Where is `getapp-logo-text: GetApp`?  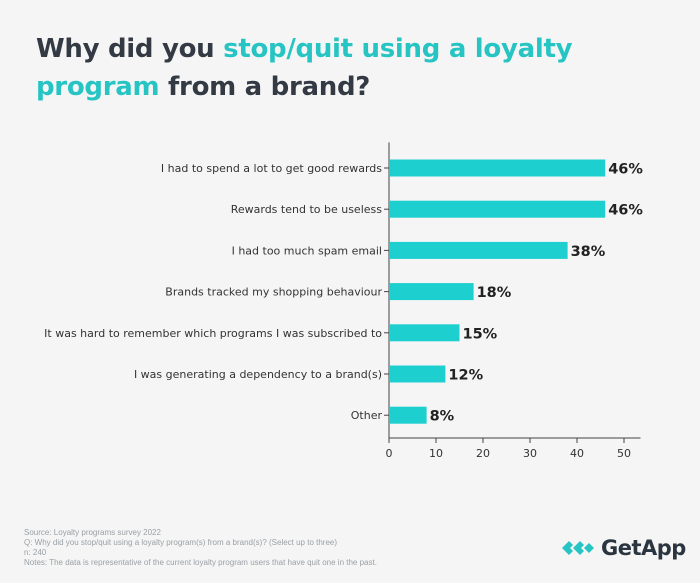 getapp-logo-text: GetApp is located at coordinates (643, 548).